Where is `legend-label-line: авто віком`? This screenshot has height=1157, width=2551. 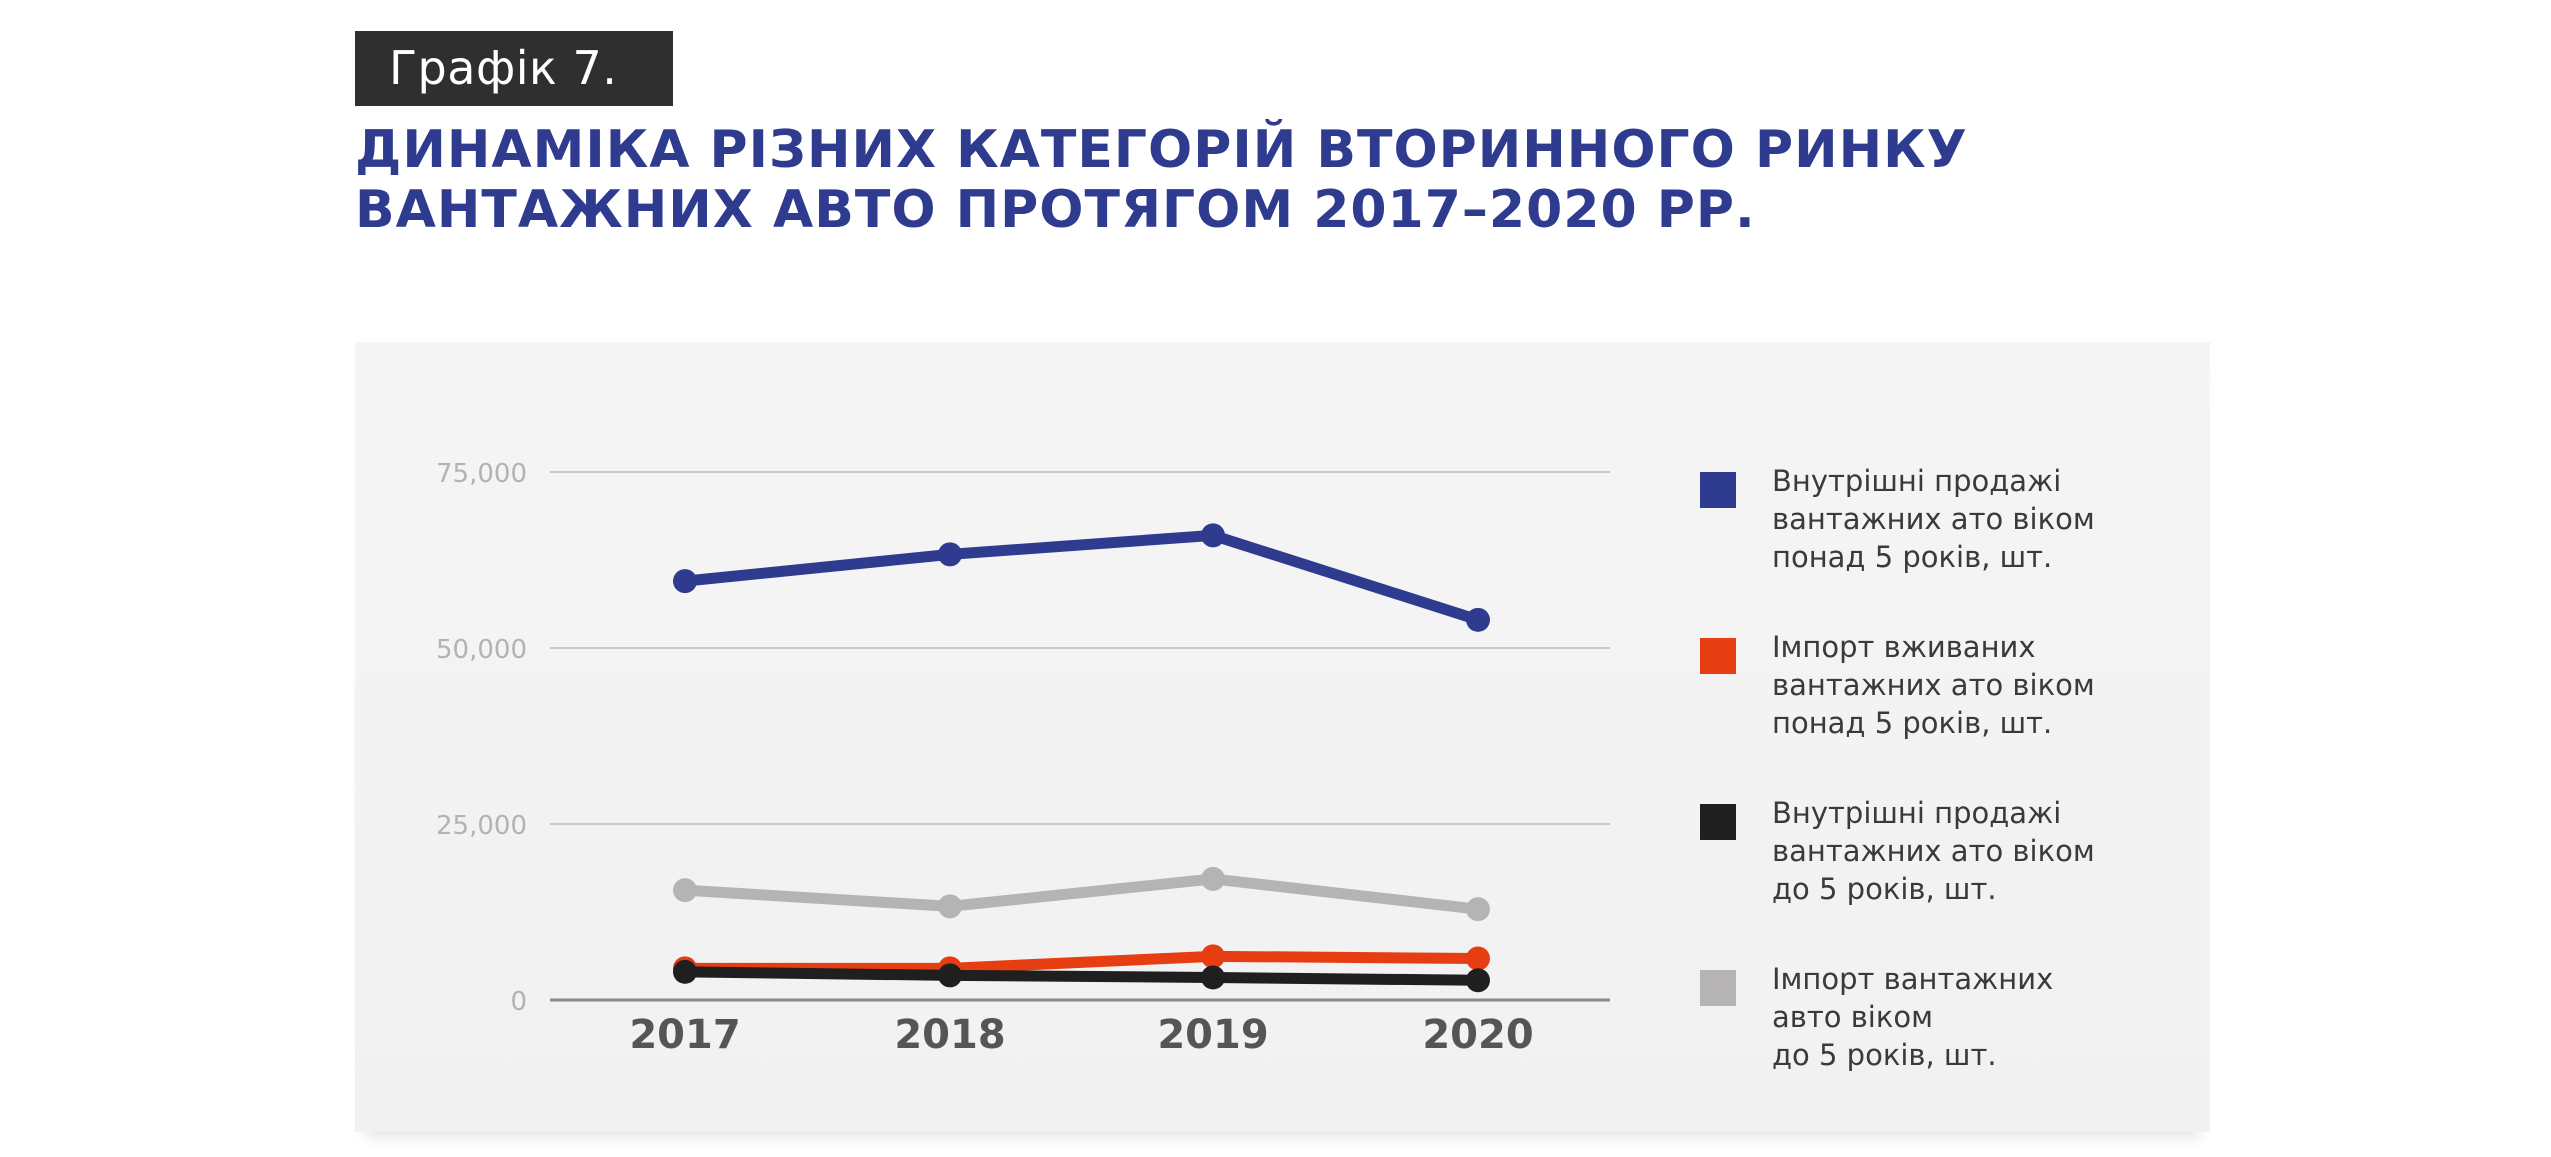 legend-label-line: авто віком is located at coordinates (1853, 1017).